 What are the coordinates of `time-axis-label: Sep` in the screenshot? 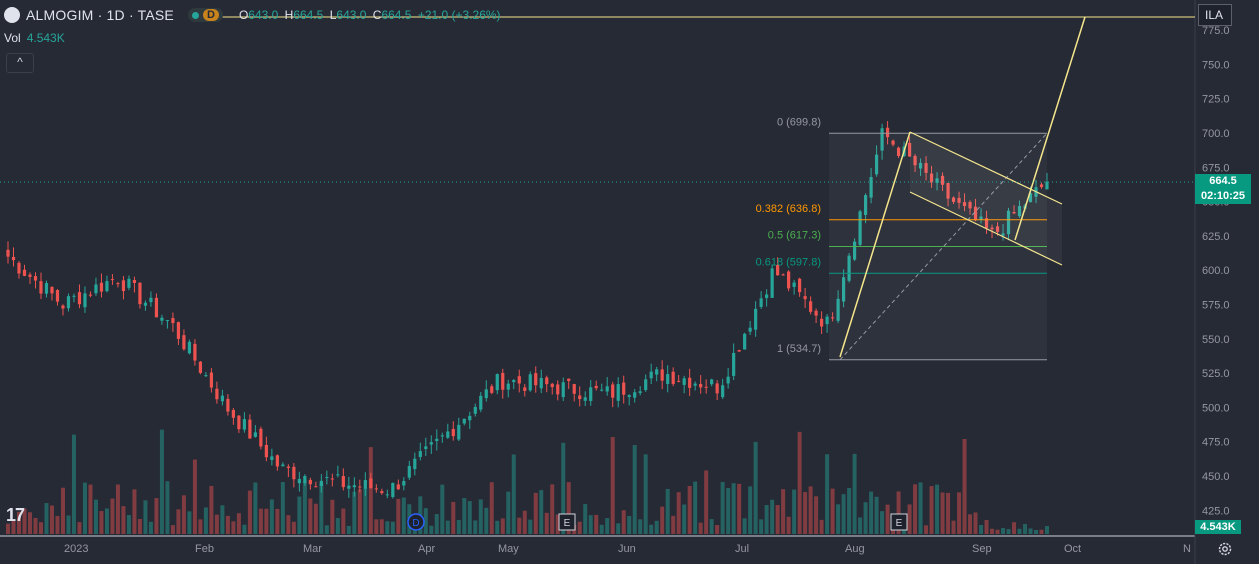 It's located at (982, 549).